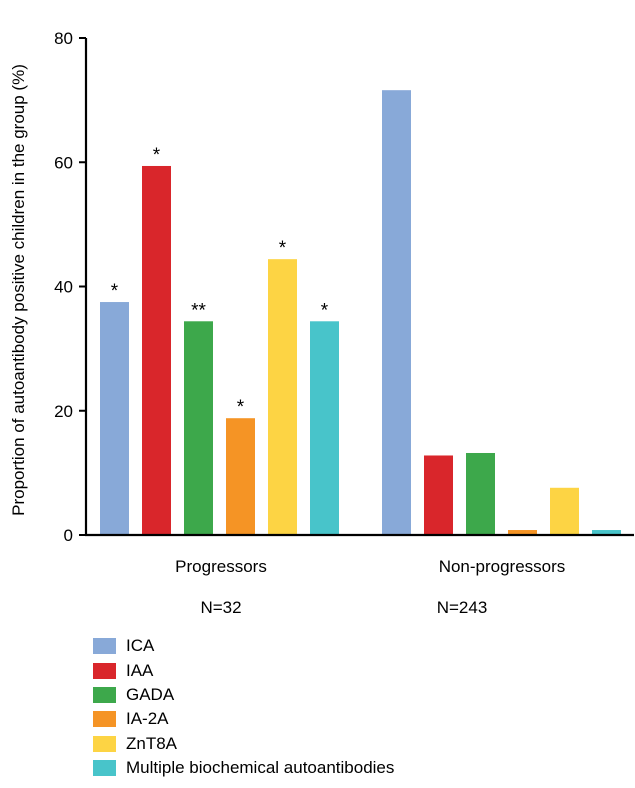 Image resolution: width=635 pixels, height=788 pixels. I want to click on group-count-non-progressors: N=243, so click(462, 607).